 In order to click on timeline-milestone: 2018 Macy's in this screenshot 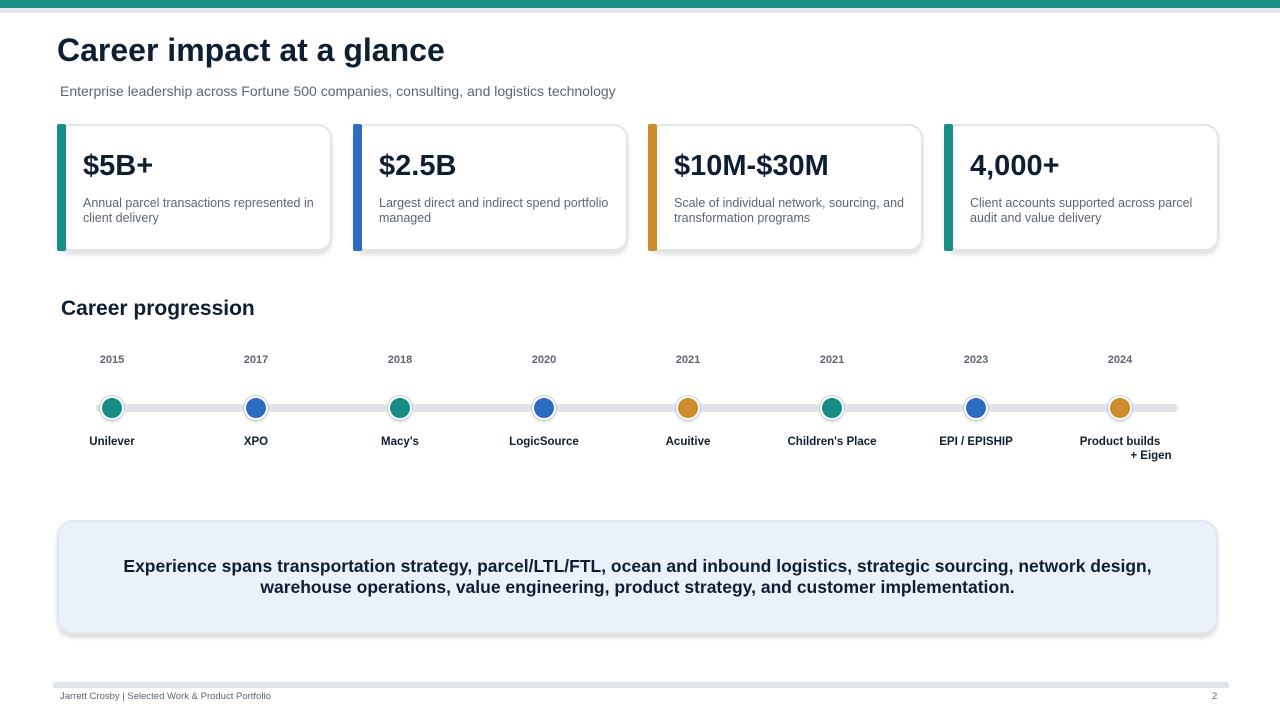, I will do `click(400, 401)`.